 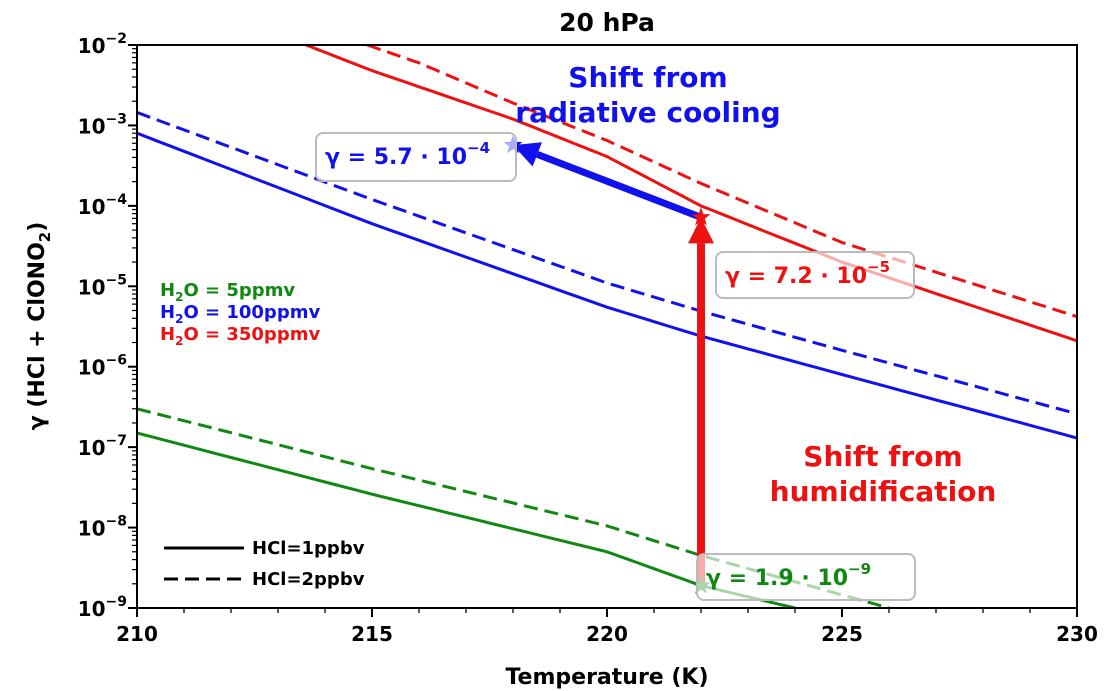 I want to click on x-axis-label: Temperature (K), so click(x=606, y=677).